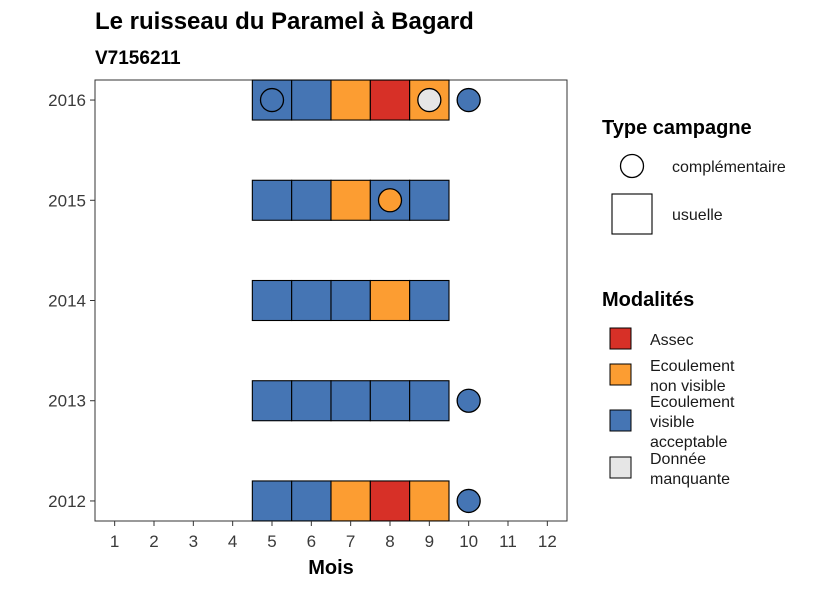 The width and height of the screenshot is (826, 590). What do you see at coordinates (67, 501) in the screenshot?
I see `y-tick-label: 2012` at bounding box center [67, 501].